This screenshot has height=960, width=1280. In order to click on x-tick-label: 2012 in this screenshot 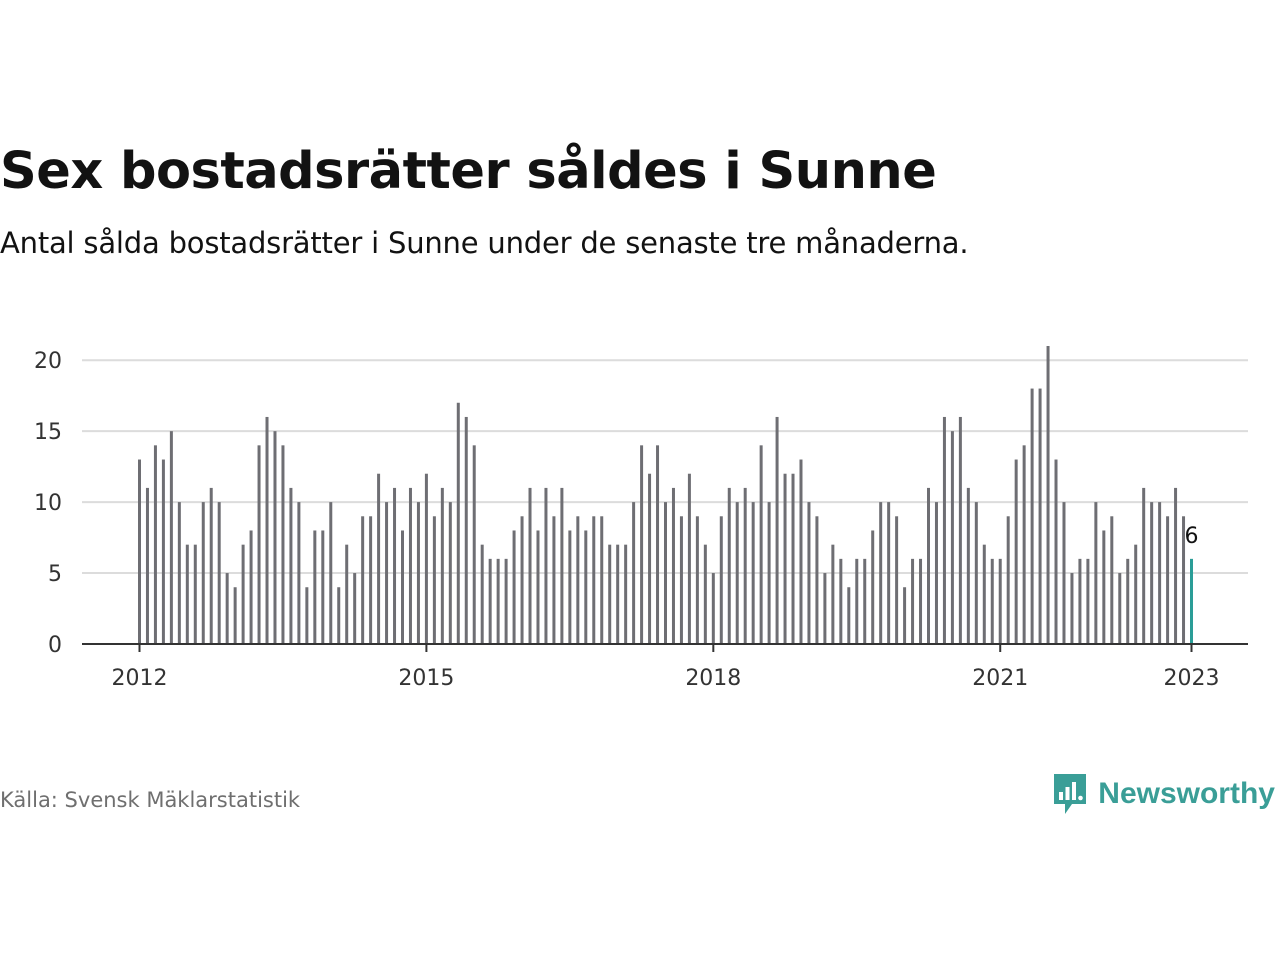, I will do `click(140, 678)`.